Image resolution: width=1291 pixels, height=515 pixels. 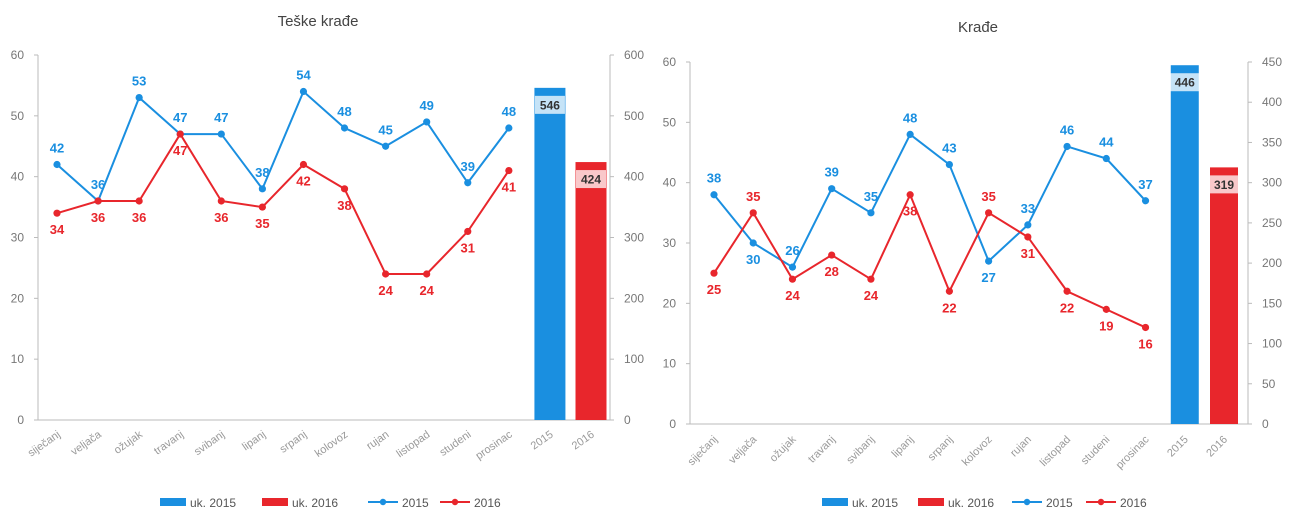 I want to click on bar-data-label: 424, so click(x=591, y=180).